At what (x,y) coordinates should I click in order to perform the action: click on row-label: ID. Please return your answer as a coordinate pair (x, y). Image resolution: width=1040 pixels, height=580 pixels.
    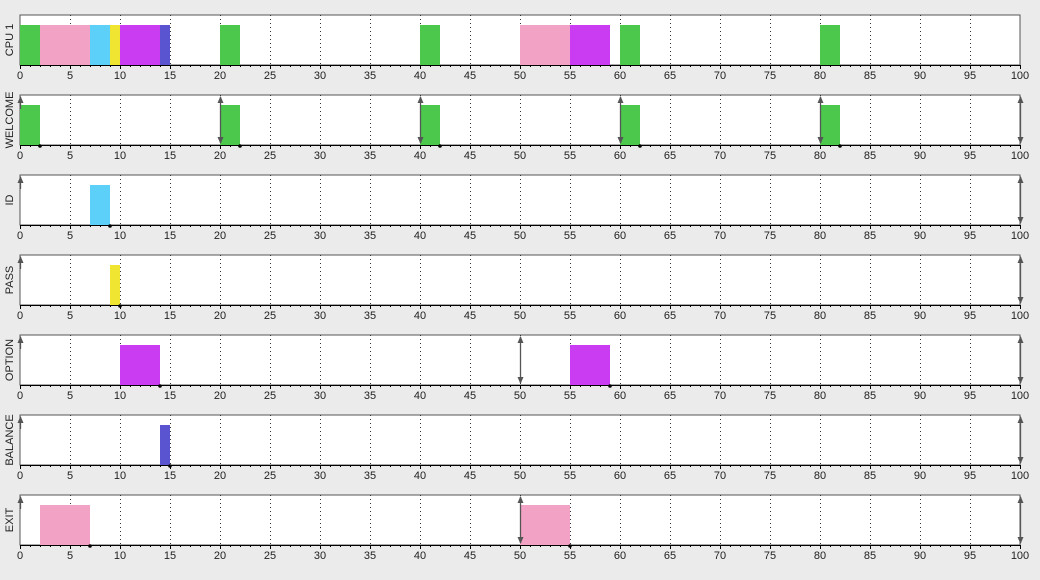
    Looking at the image, I should click on (10, 199).